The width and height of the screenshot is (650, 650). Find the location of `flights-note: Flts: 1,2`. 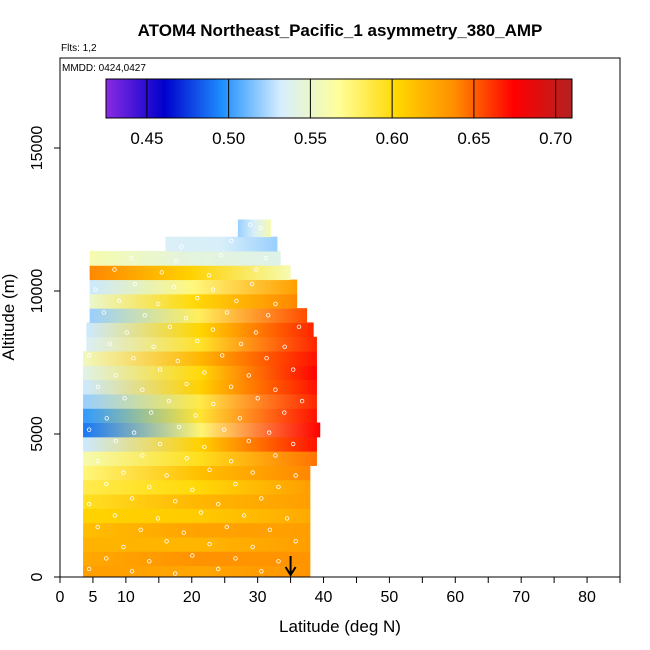

flights-note: Flts: 1,2 is located at coordinates (79, 48).